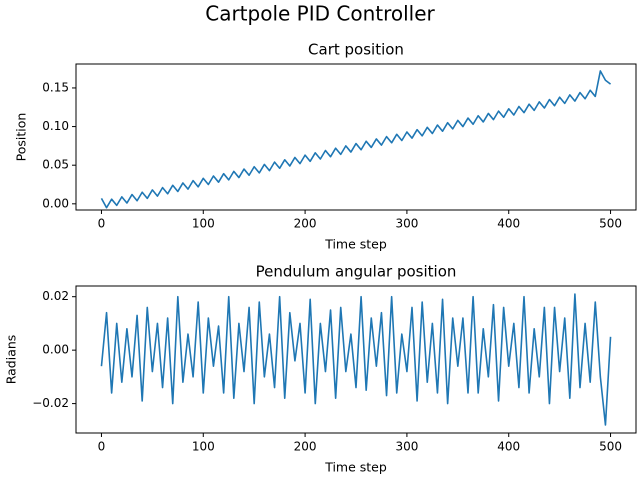 The image size is (640, 480). What do you see at coordinates (55, 296) in the screenshot?
I see `y-tick-label: 0.02` at bounding box center [55, 296].